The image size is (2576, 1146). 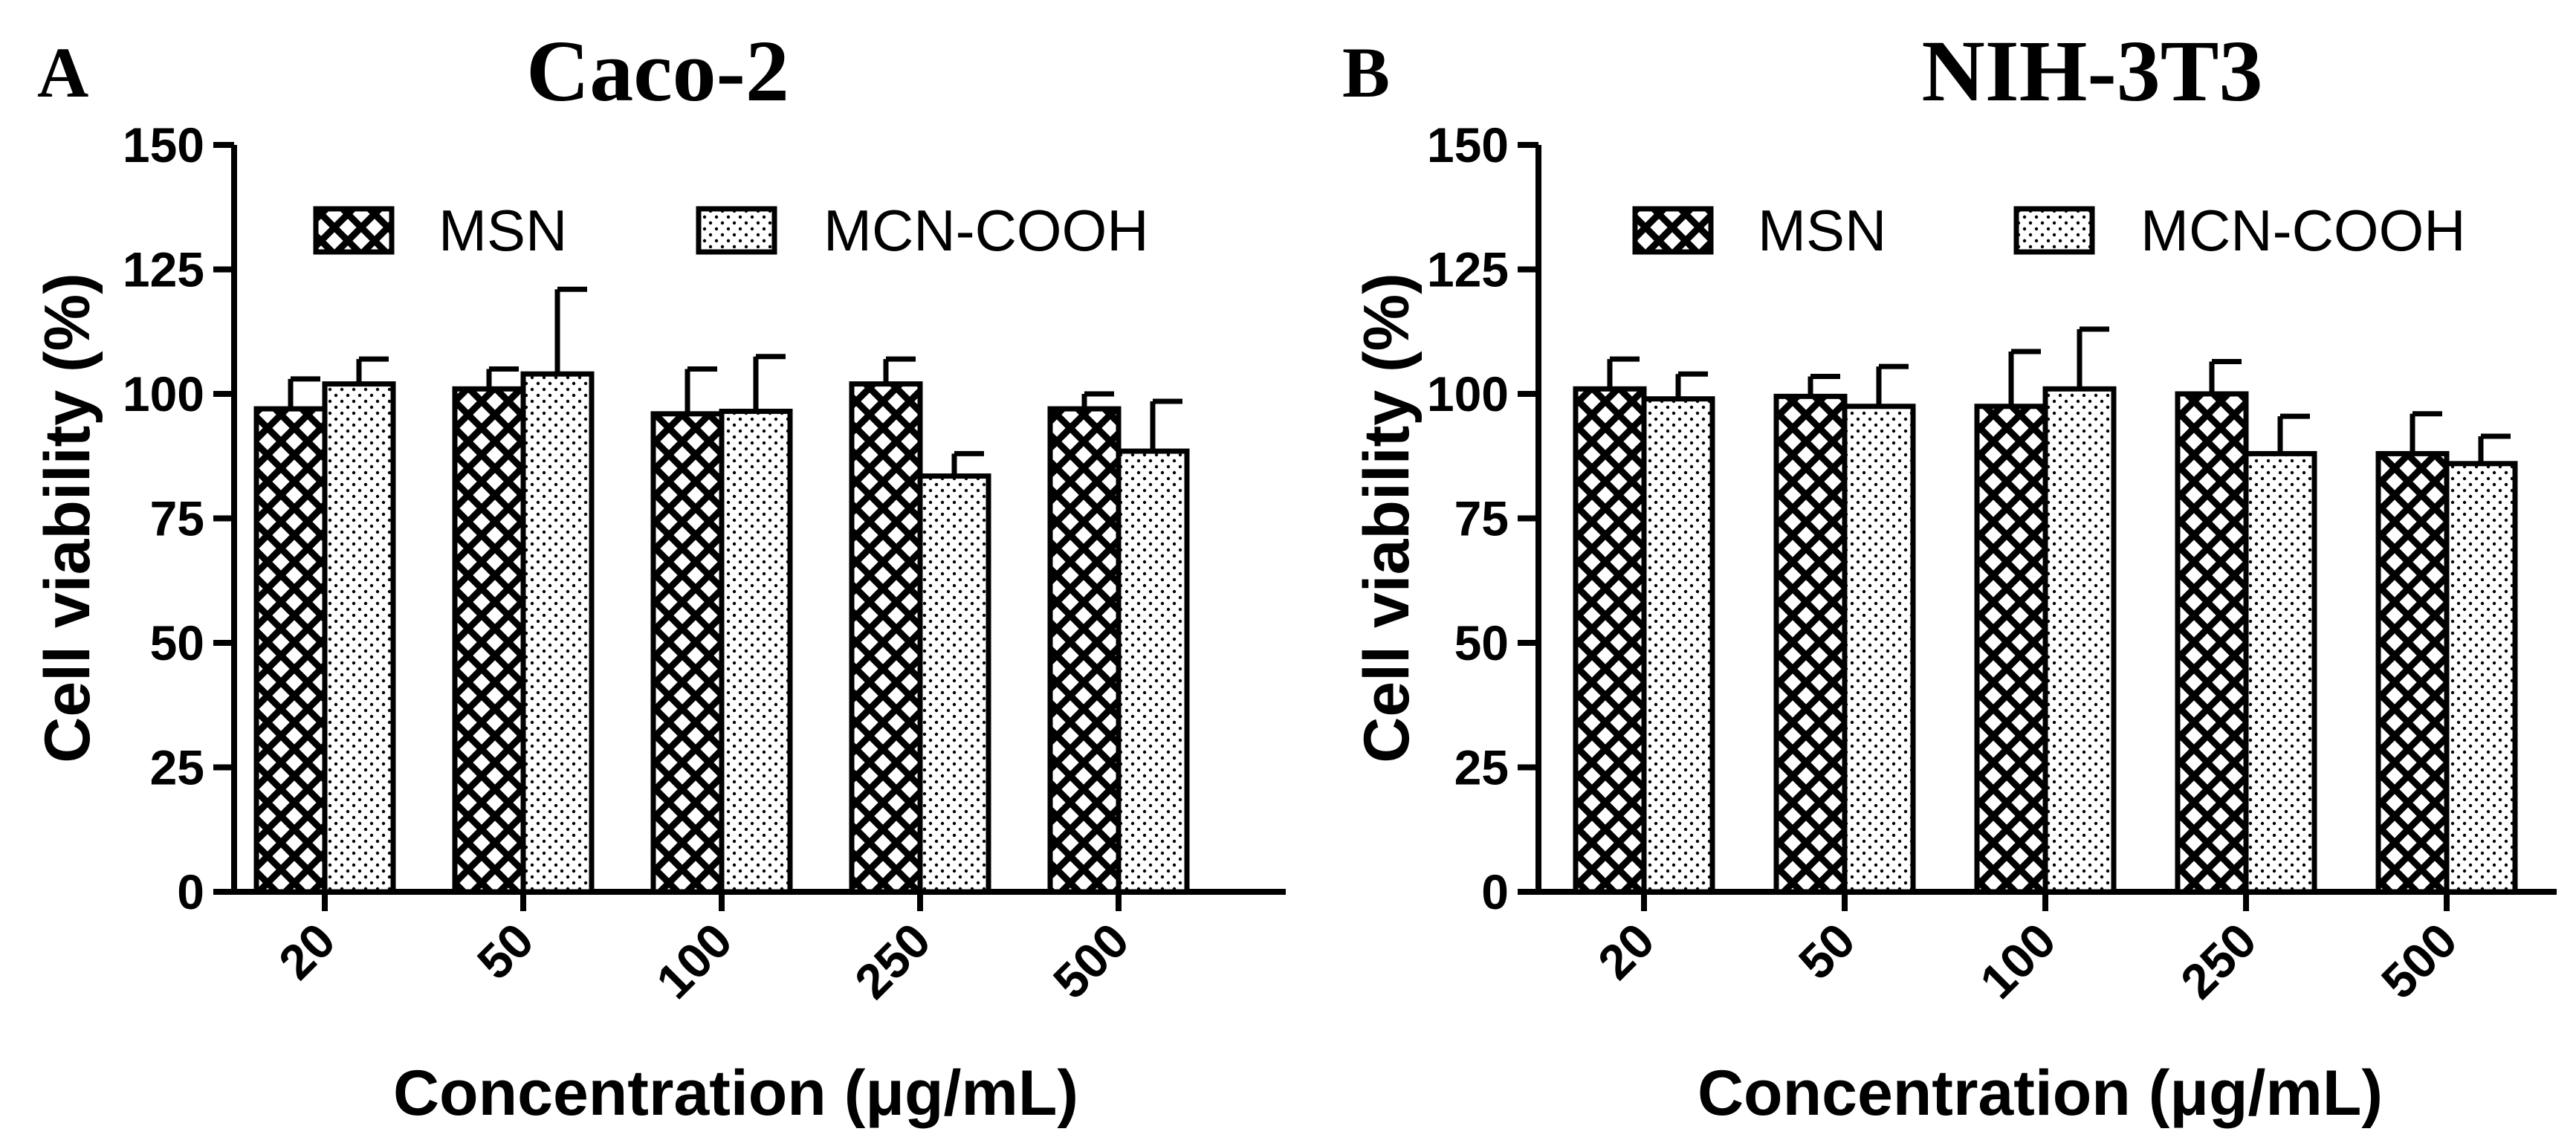 What do you see at coordinates (1366, 72) in the screenshot?
I see `panel-letter: B` at bounding box center [1366, 72].